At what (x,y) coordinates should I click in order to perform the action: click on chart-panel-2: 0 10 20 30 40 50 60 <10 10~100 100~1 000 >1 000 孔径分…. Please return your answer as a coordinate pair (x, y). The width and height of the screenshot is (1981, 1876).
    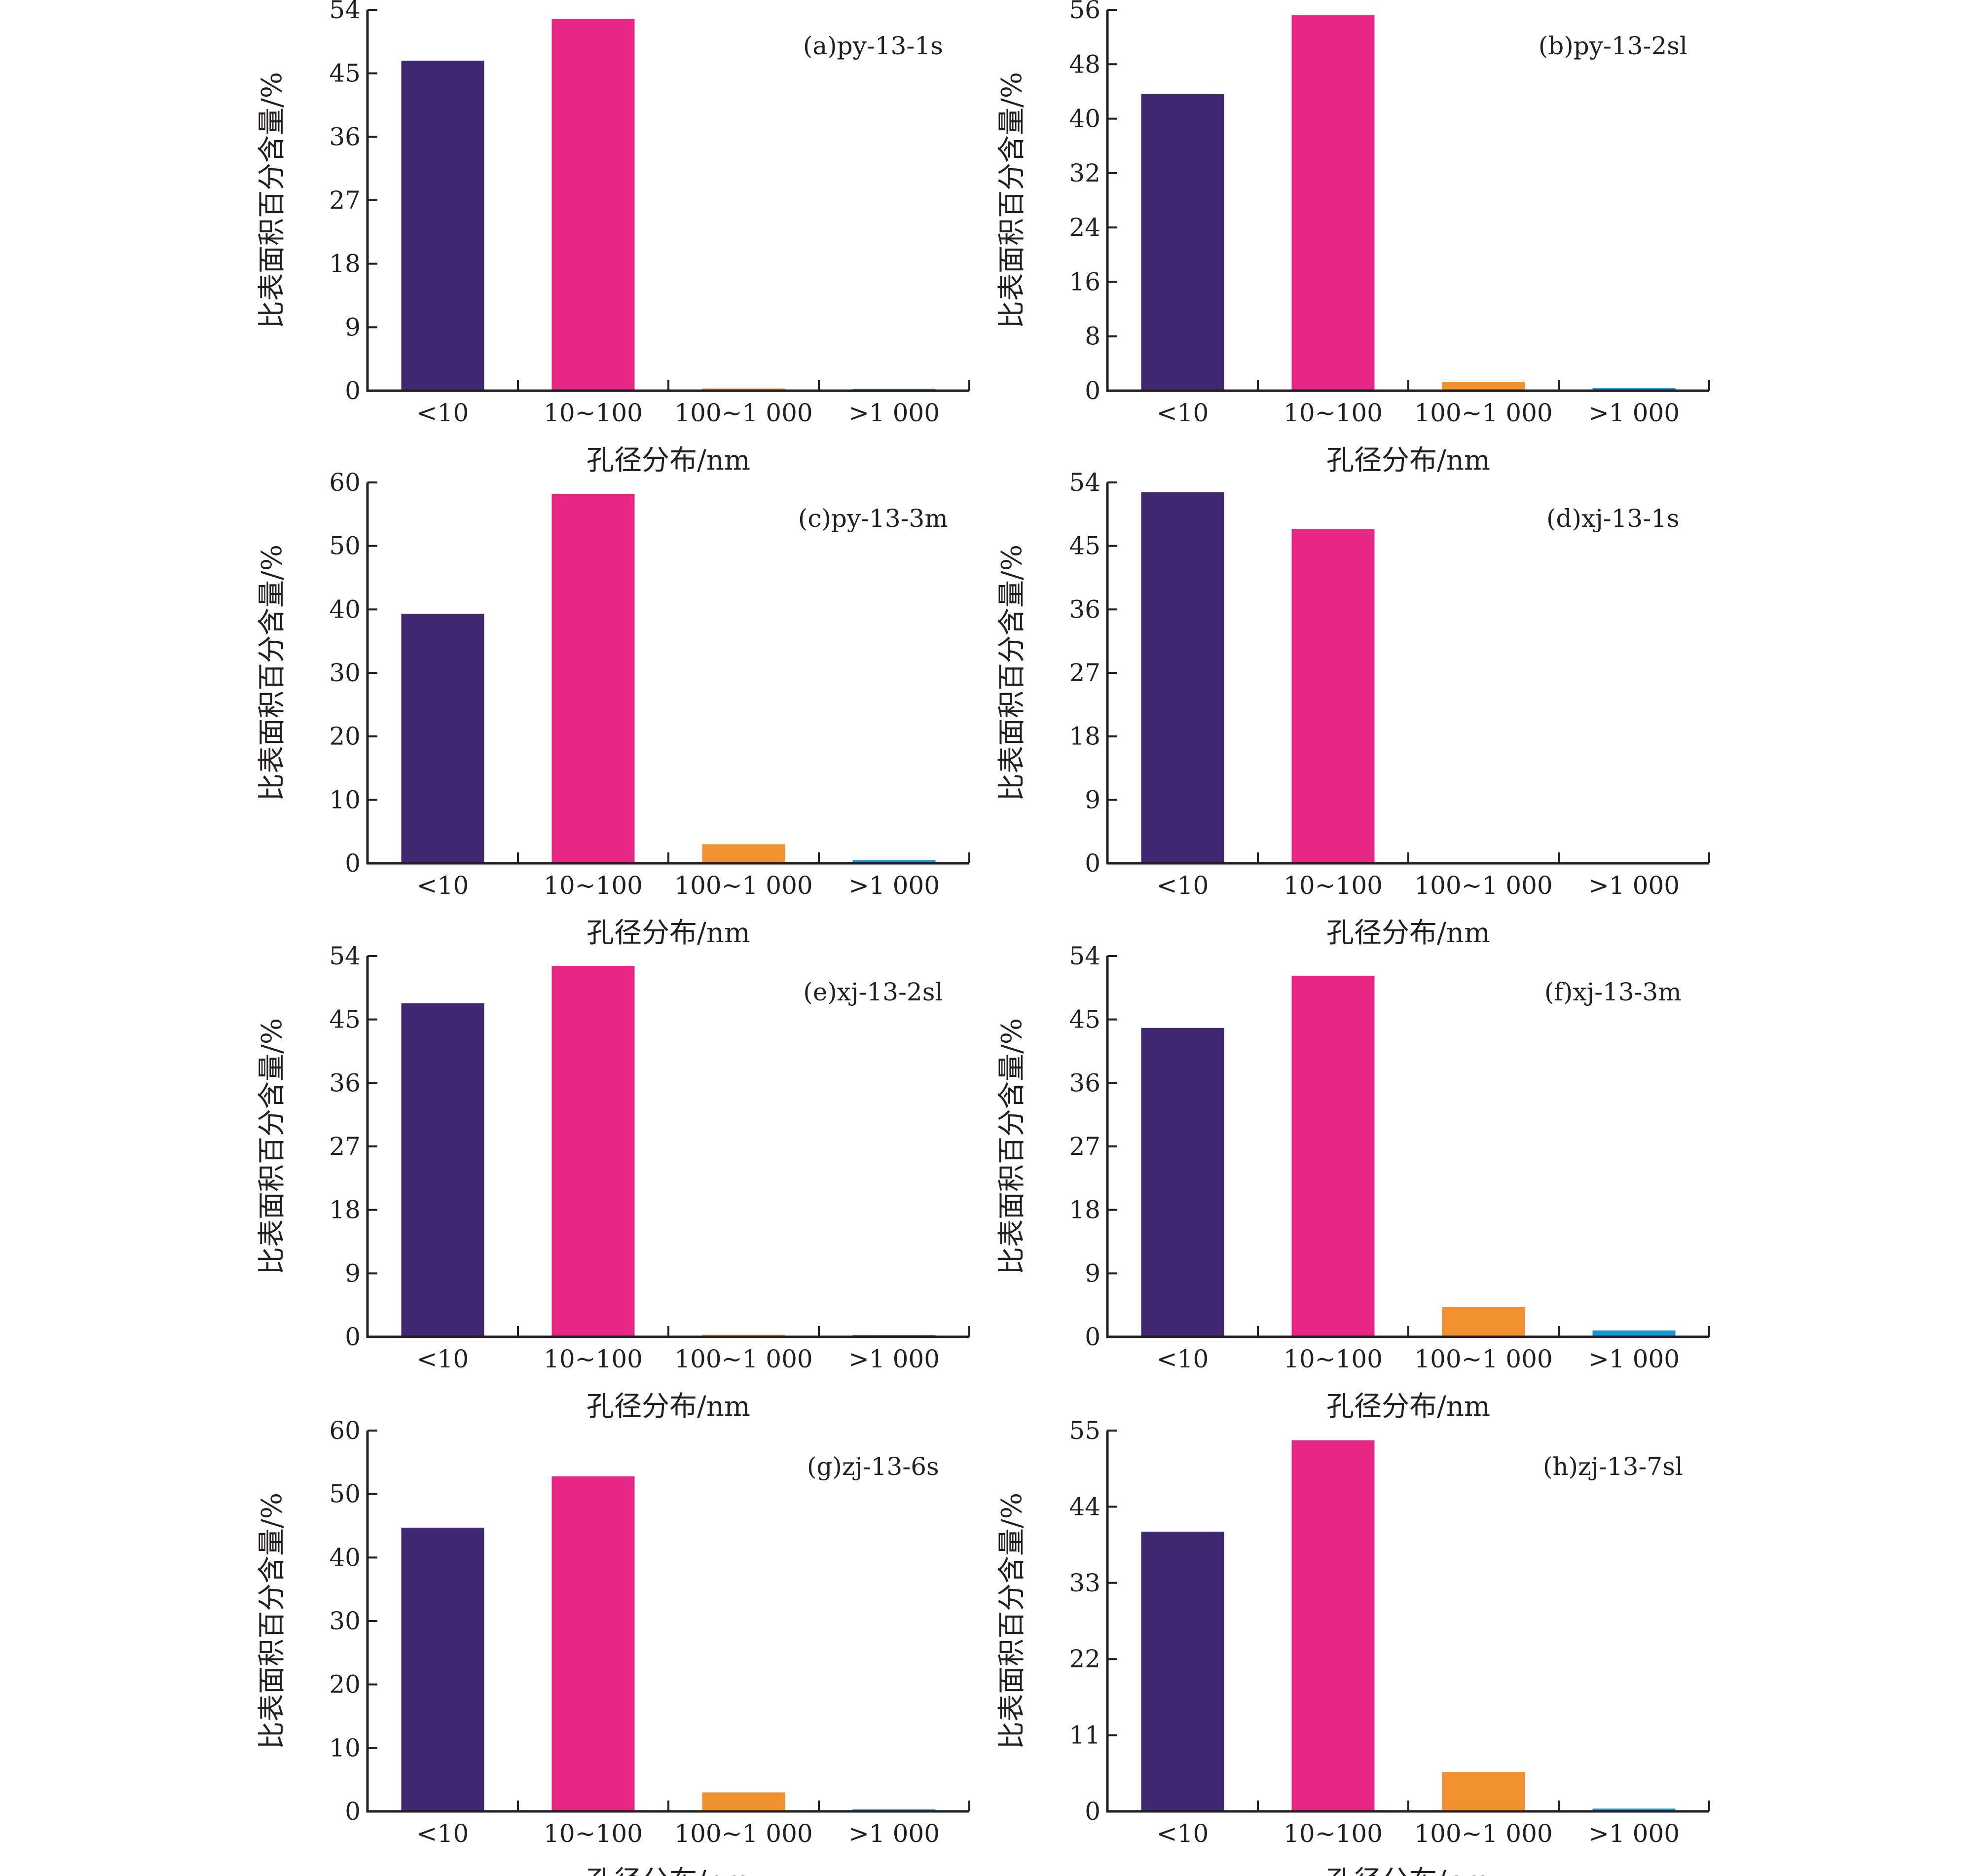
    Looking at the image, I should click on (613, 708).